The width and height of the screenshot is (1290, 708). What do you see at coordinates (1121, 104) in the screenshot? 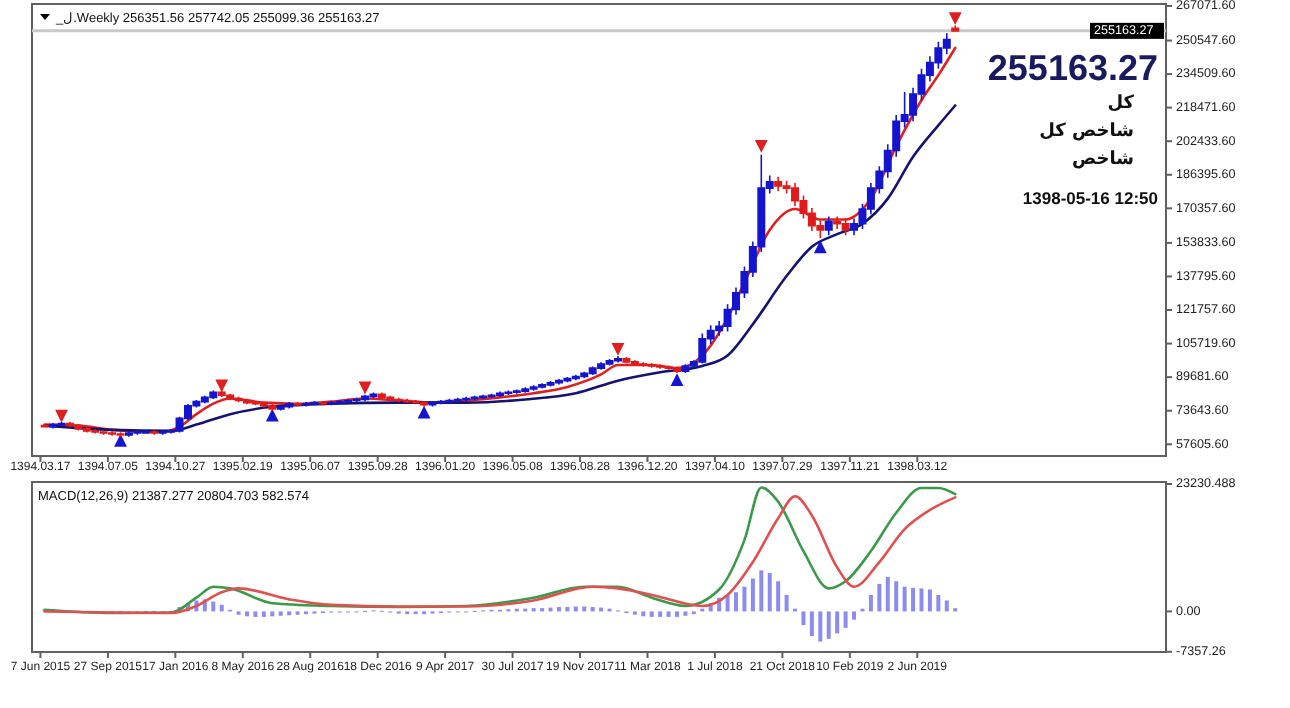
I see `annotation: کل` at bounding box center [1121, 104].